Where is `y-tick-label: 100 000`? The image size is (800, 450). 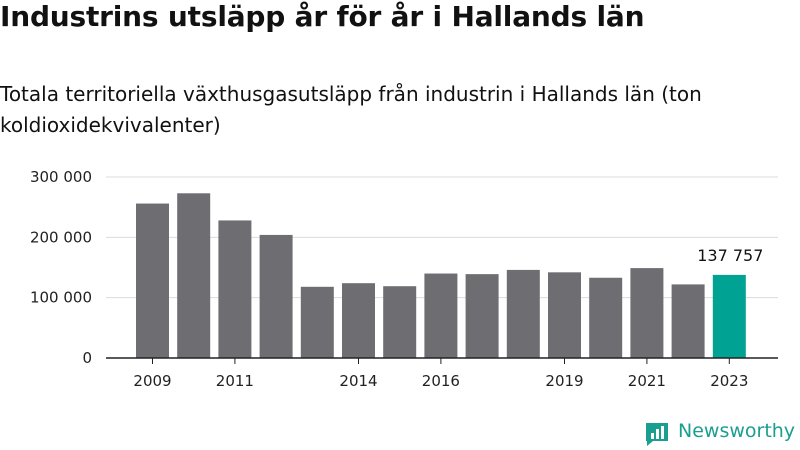
y-tick-label: 100 000 is located at coordinates (61, 298).